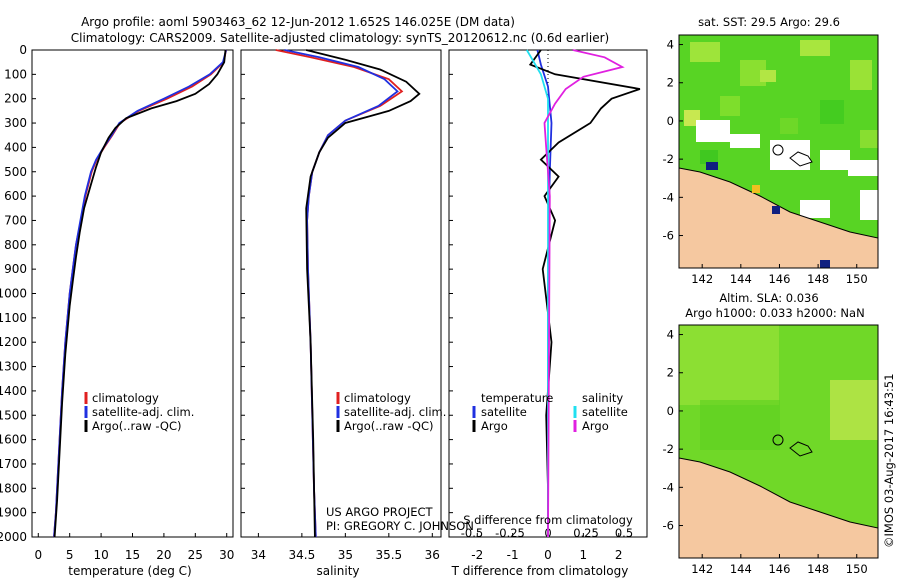  I want to click on legend-title-salinity: salinity, so click(602, 398).